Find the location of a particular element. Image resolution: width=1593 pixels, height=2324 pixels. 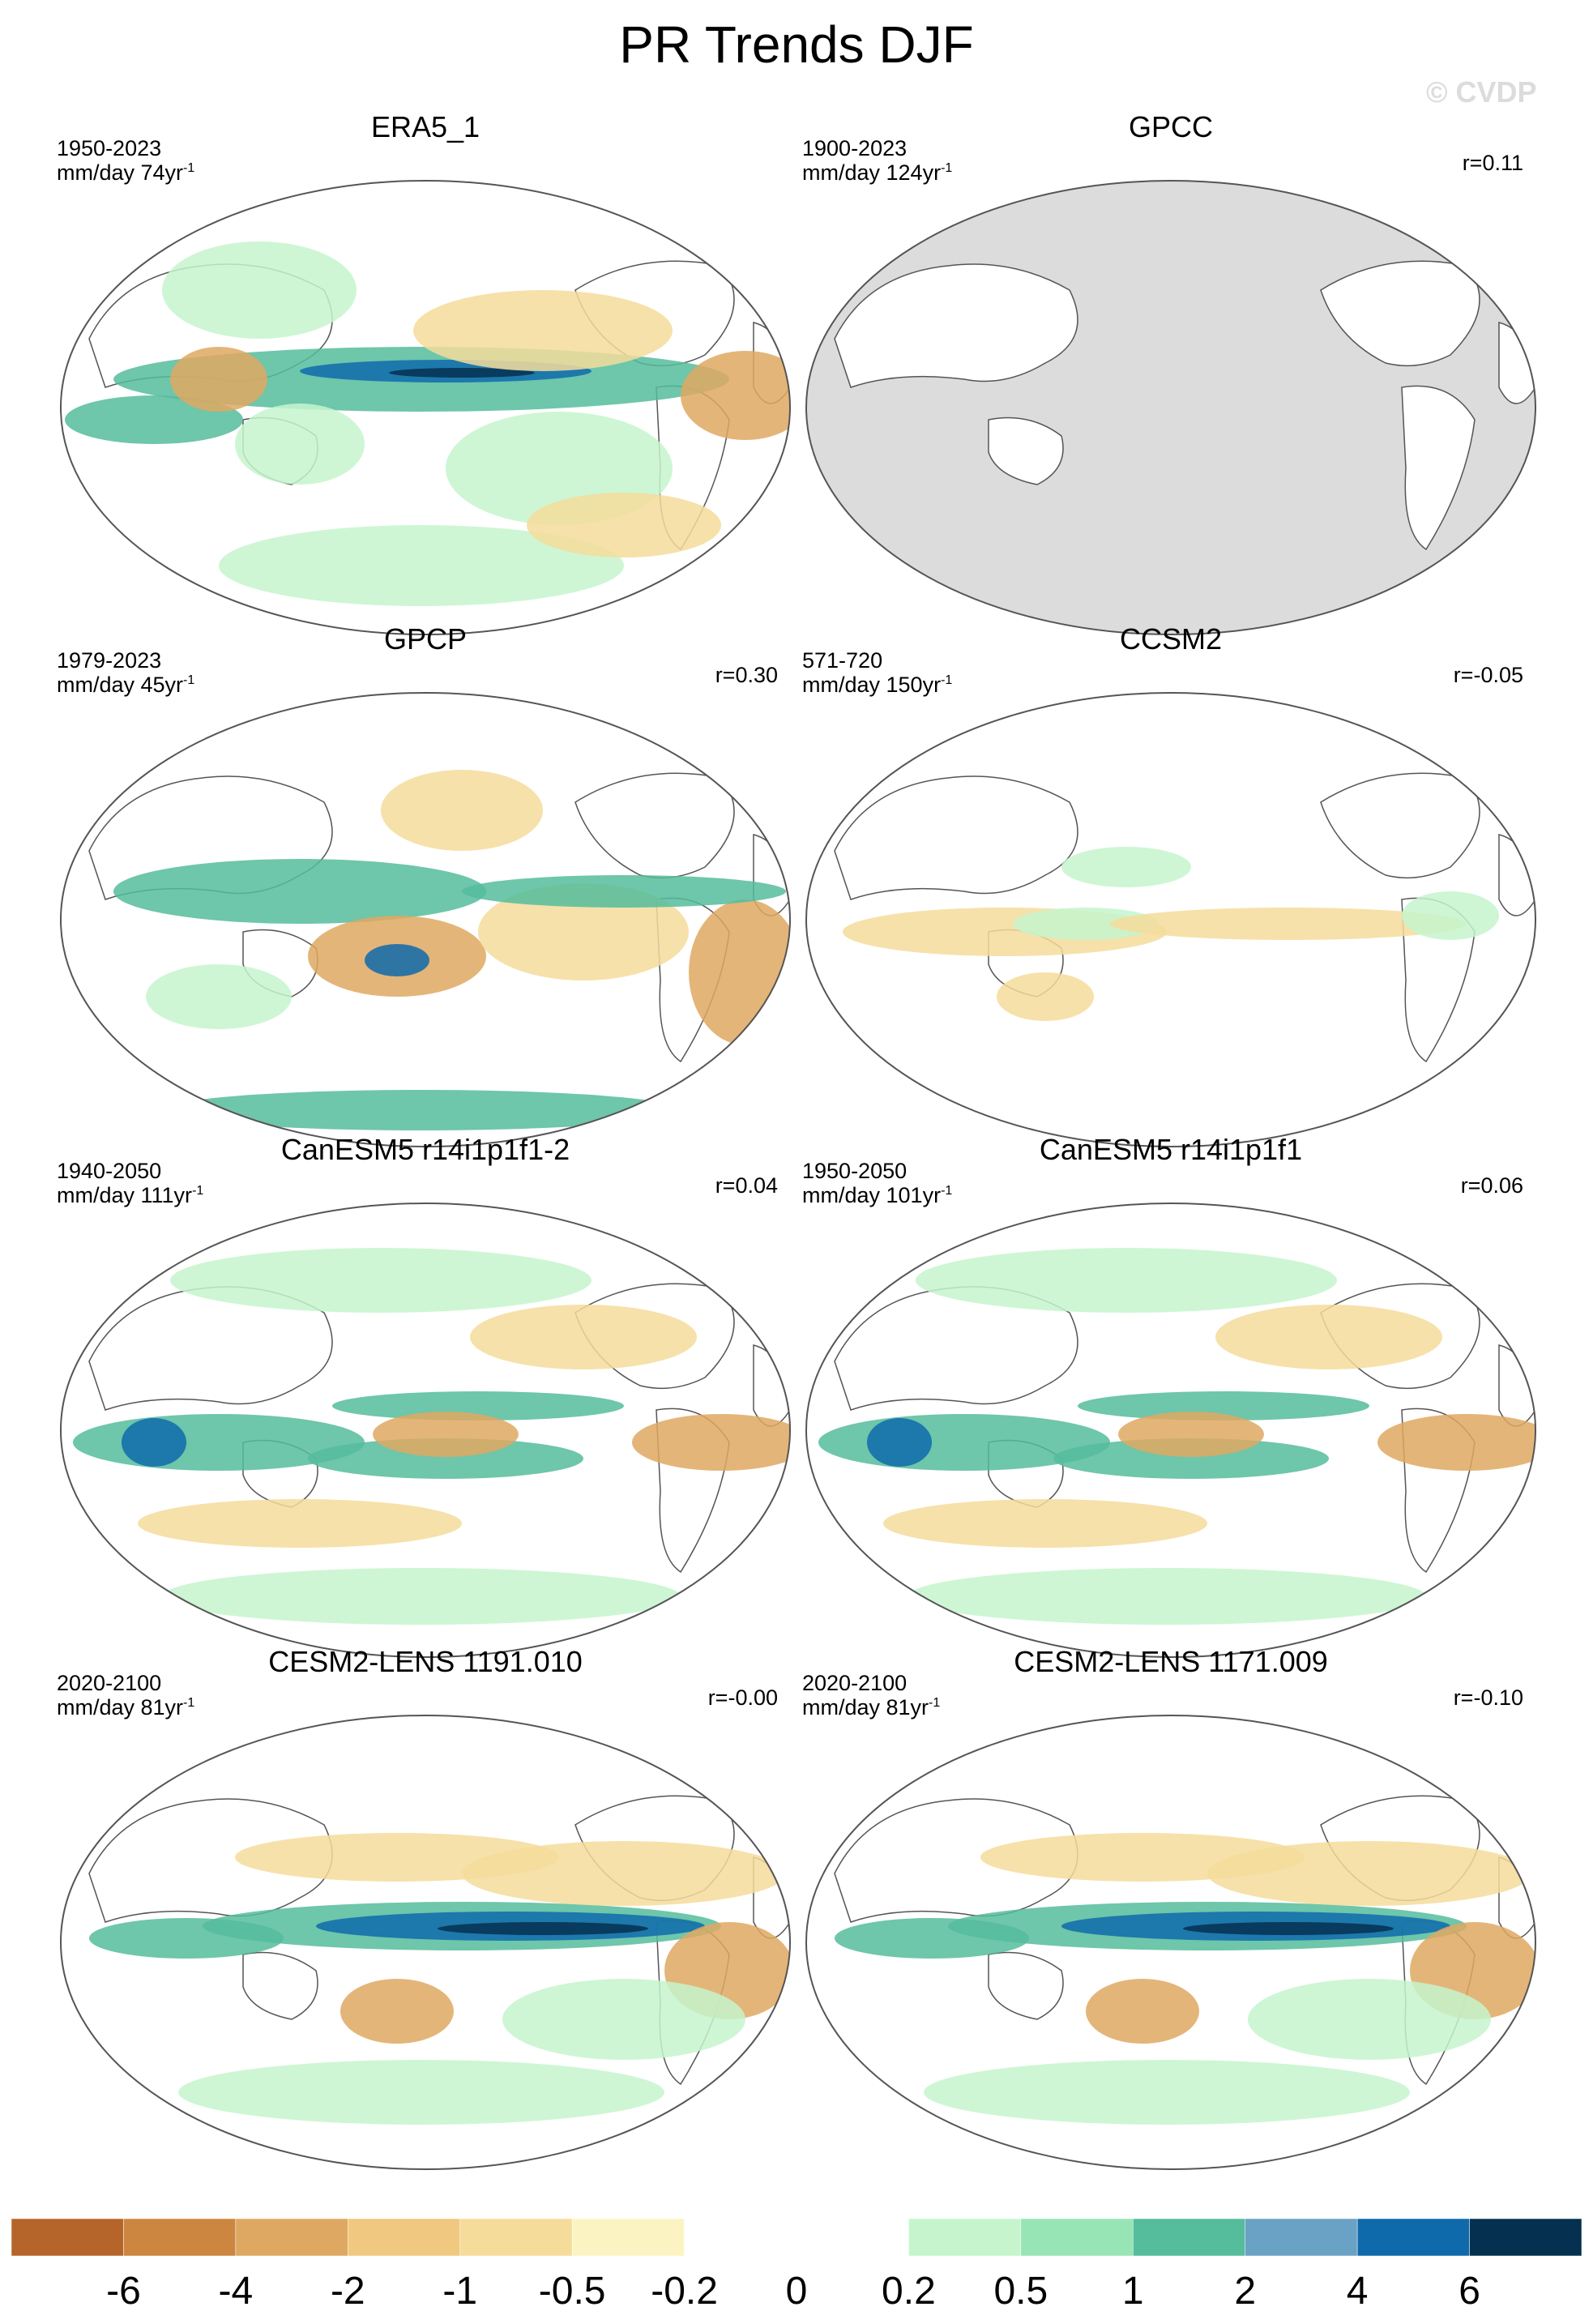

panel-units: mm/day 81yr-1 is located at coordinates (126, 1707).